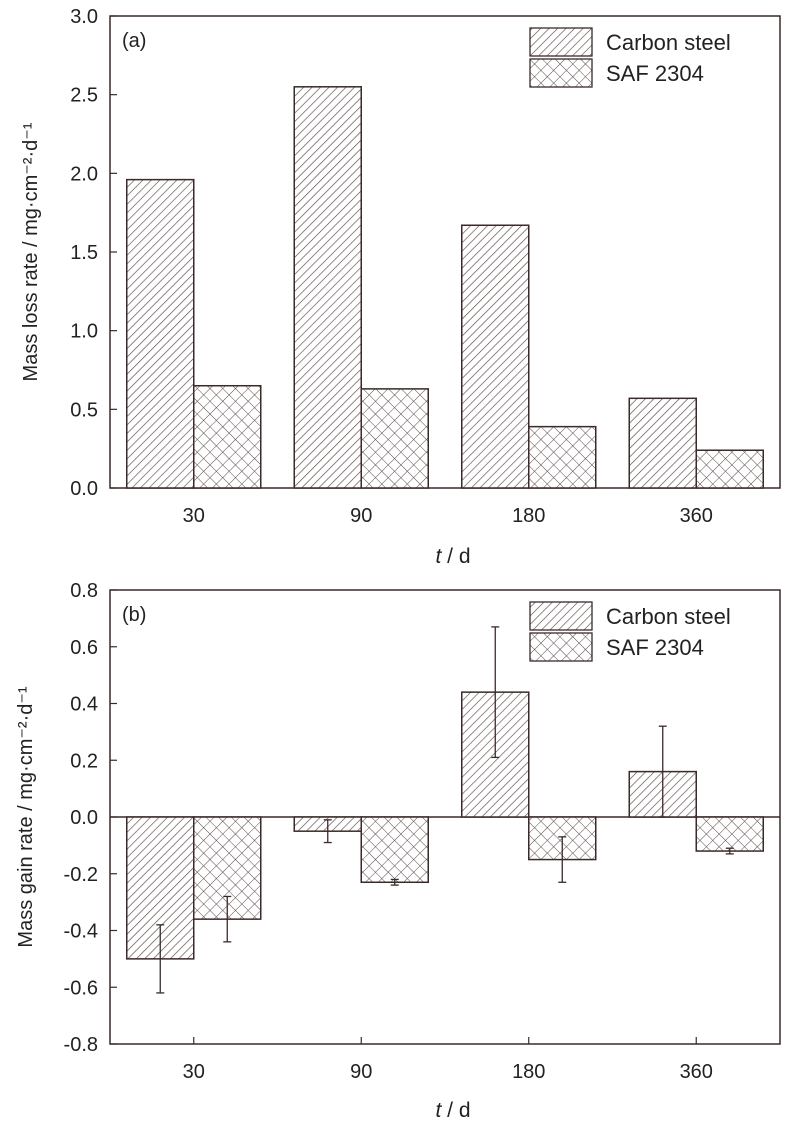 The image size is (794, 1128). Describe the element at coordinates (84, 591) in the screenshot. I see `y-tick-label: 0.8` at that location.